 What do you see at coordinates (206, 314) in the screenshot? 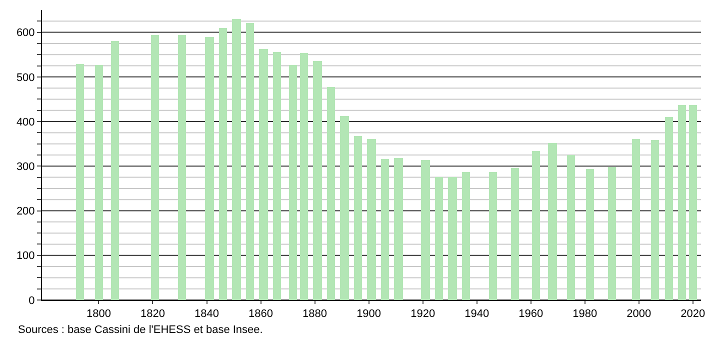
I see `x-tick-label: 1840` at bounding box center [206, 314].